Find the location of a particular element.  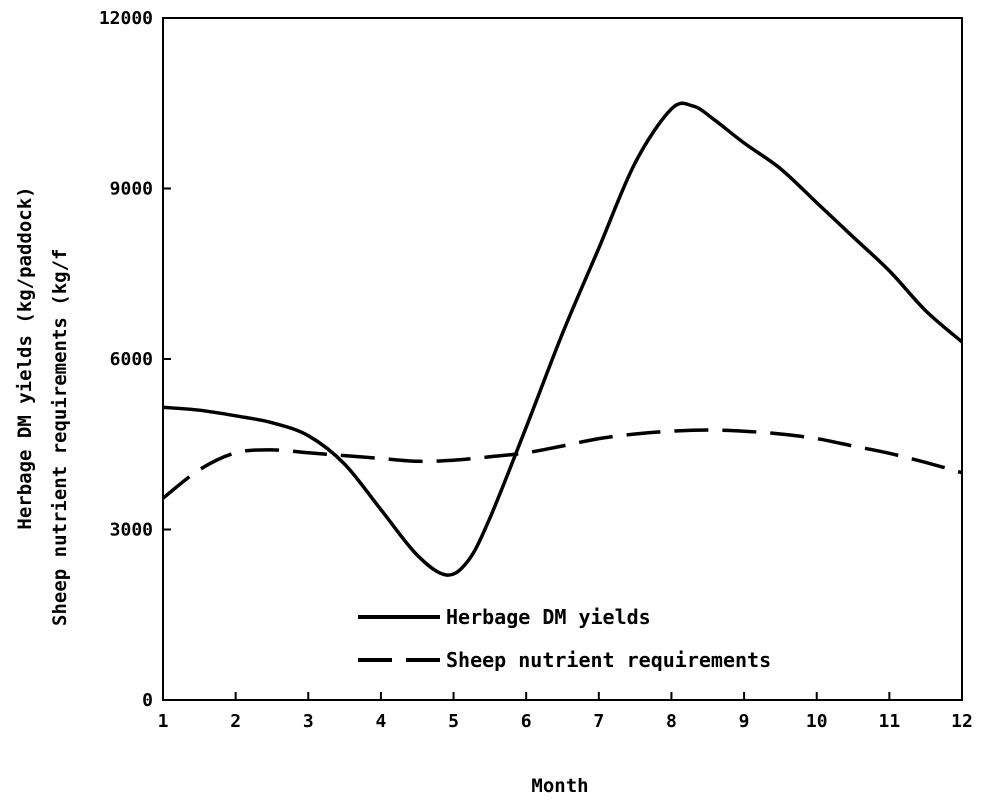

x-tick-label: 3 is located at coordinates (308, 721).